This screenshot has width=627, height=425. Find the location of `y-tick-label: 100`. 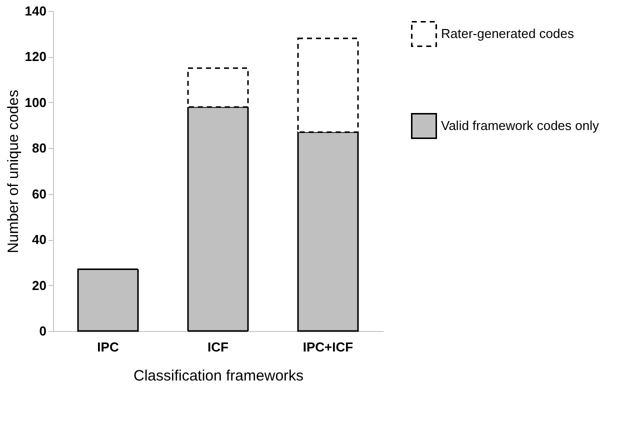

y-tick-label: 100 is located at coordinates (35, 102).